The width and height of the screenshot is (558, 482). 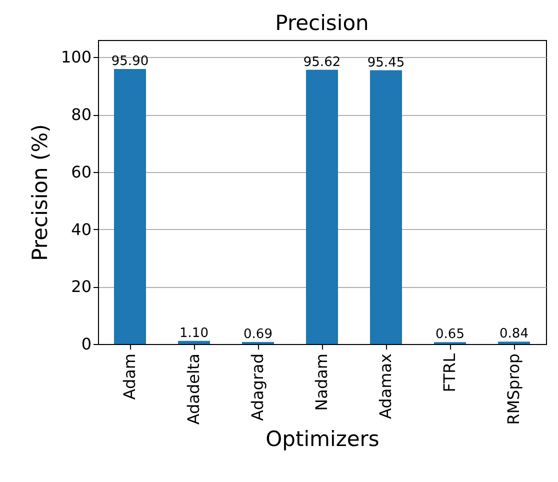 What do you see at coordinates (385, 386) in the screenshot?
I see `x-tick-label: Adamax` at bounding box center [385, 386].